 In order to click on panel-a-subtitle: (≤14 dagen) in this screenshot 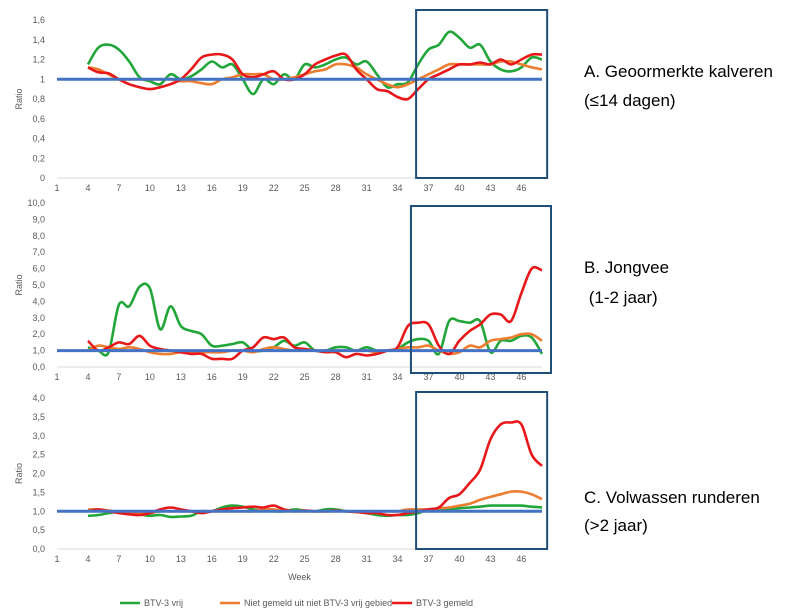, I will do `click(630, 100)`.